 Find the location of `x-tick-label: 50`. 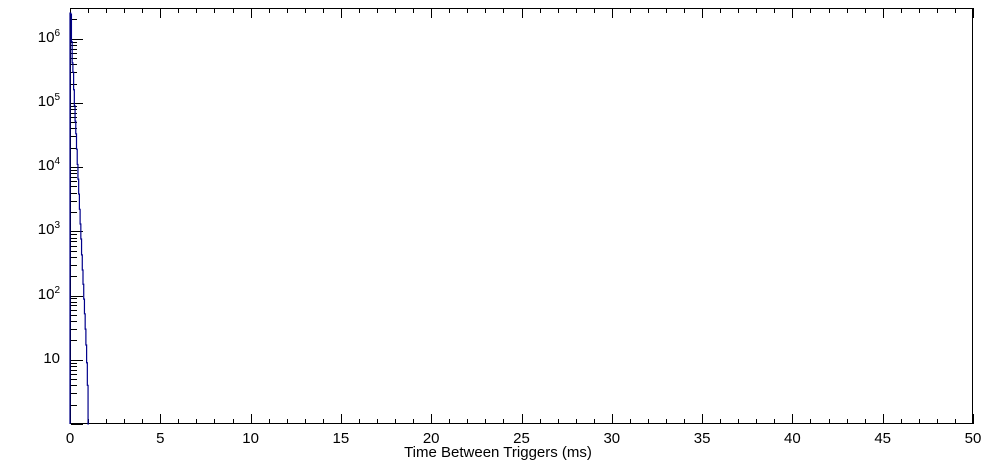

x-tick-label: 50 is located at coordinates (973, 438).